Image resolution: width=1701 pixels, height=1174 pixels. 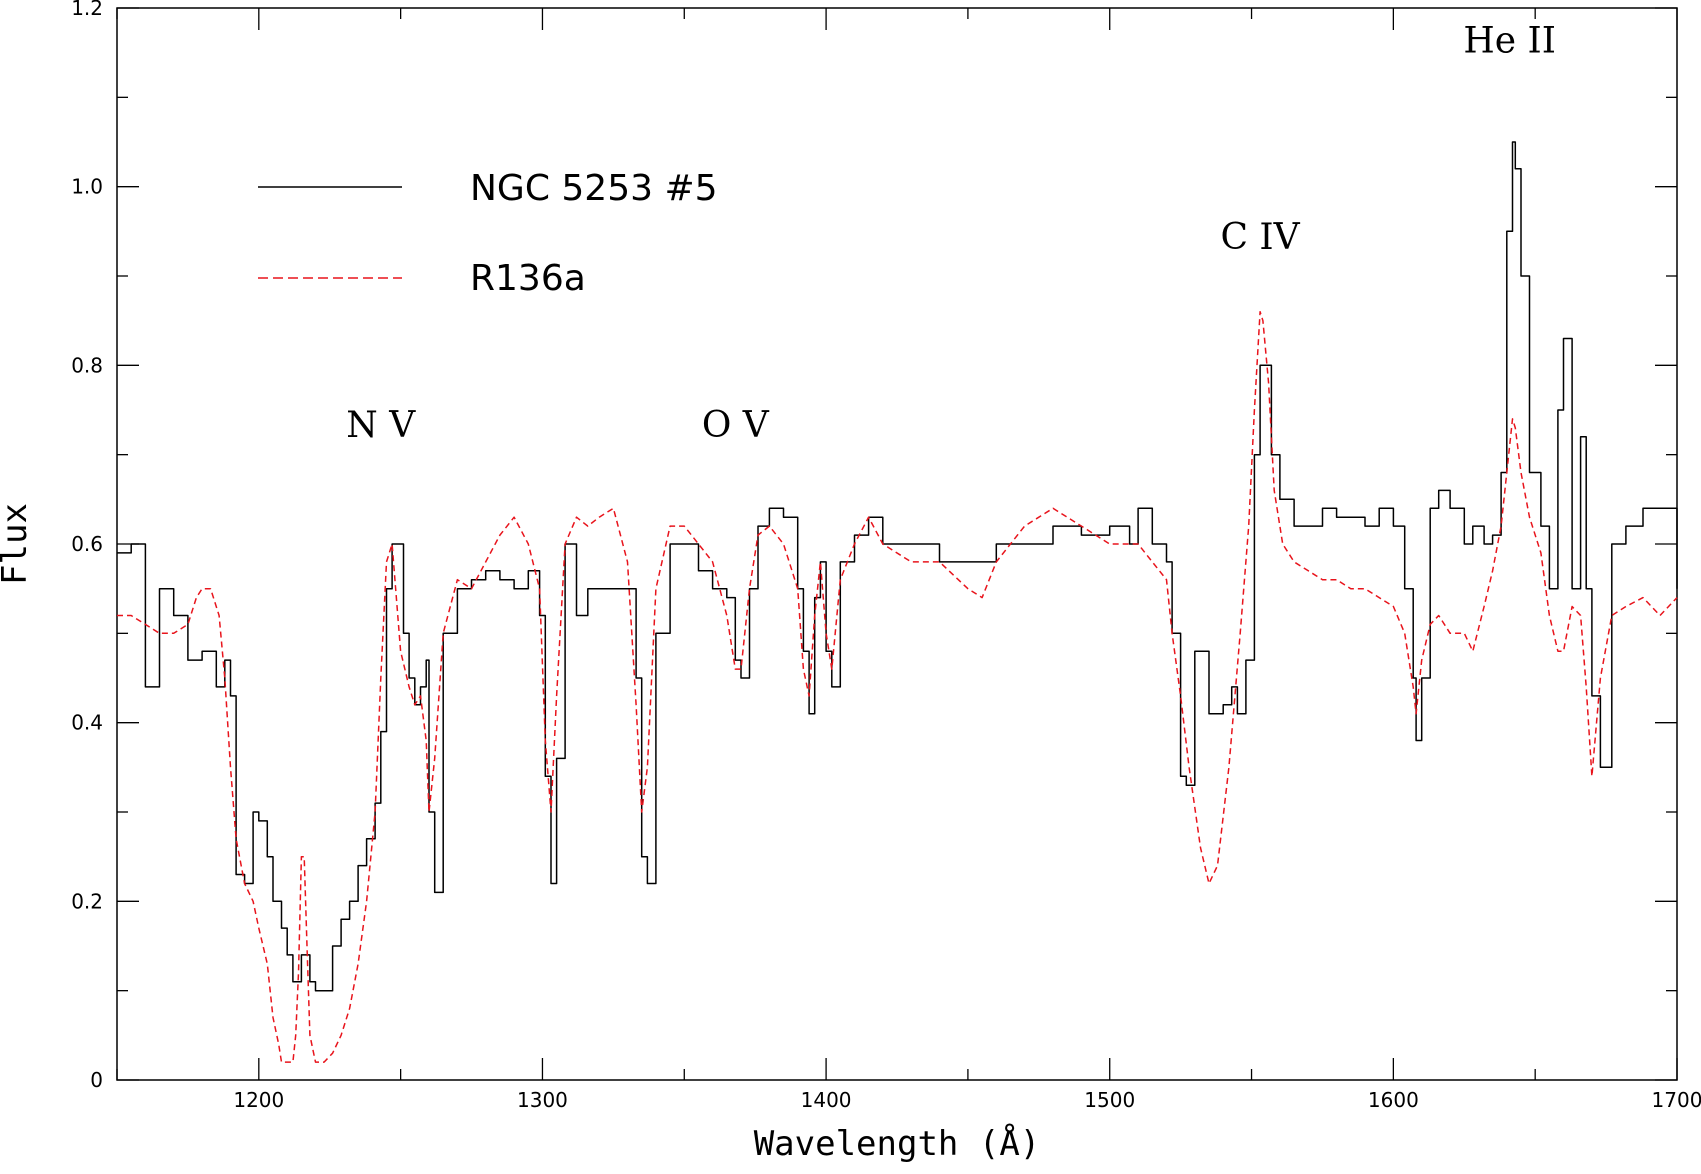 I want to click on x-tick-label: 1400, so click(x=826, y=1100).